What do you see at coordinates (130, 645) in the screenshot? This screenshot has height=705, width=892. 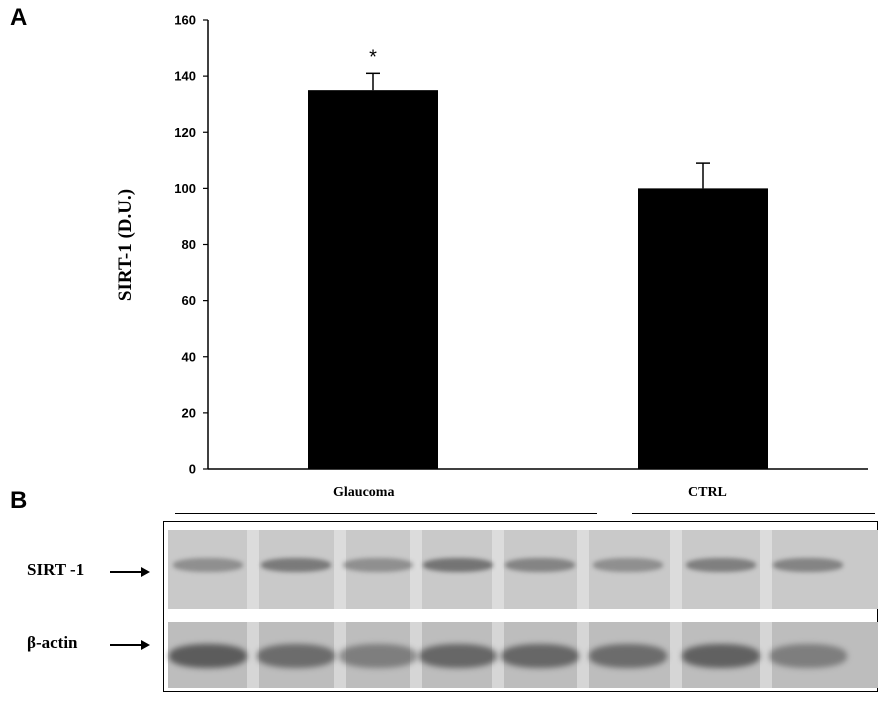 I see `blot-row-arrow-actin` at bounding box center [130, 645].